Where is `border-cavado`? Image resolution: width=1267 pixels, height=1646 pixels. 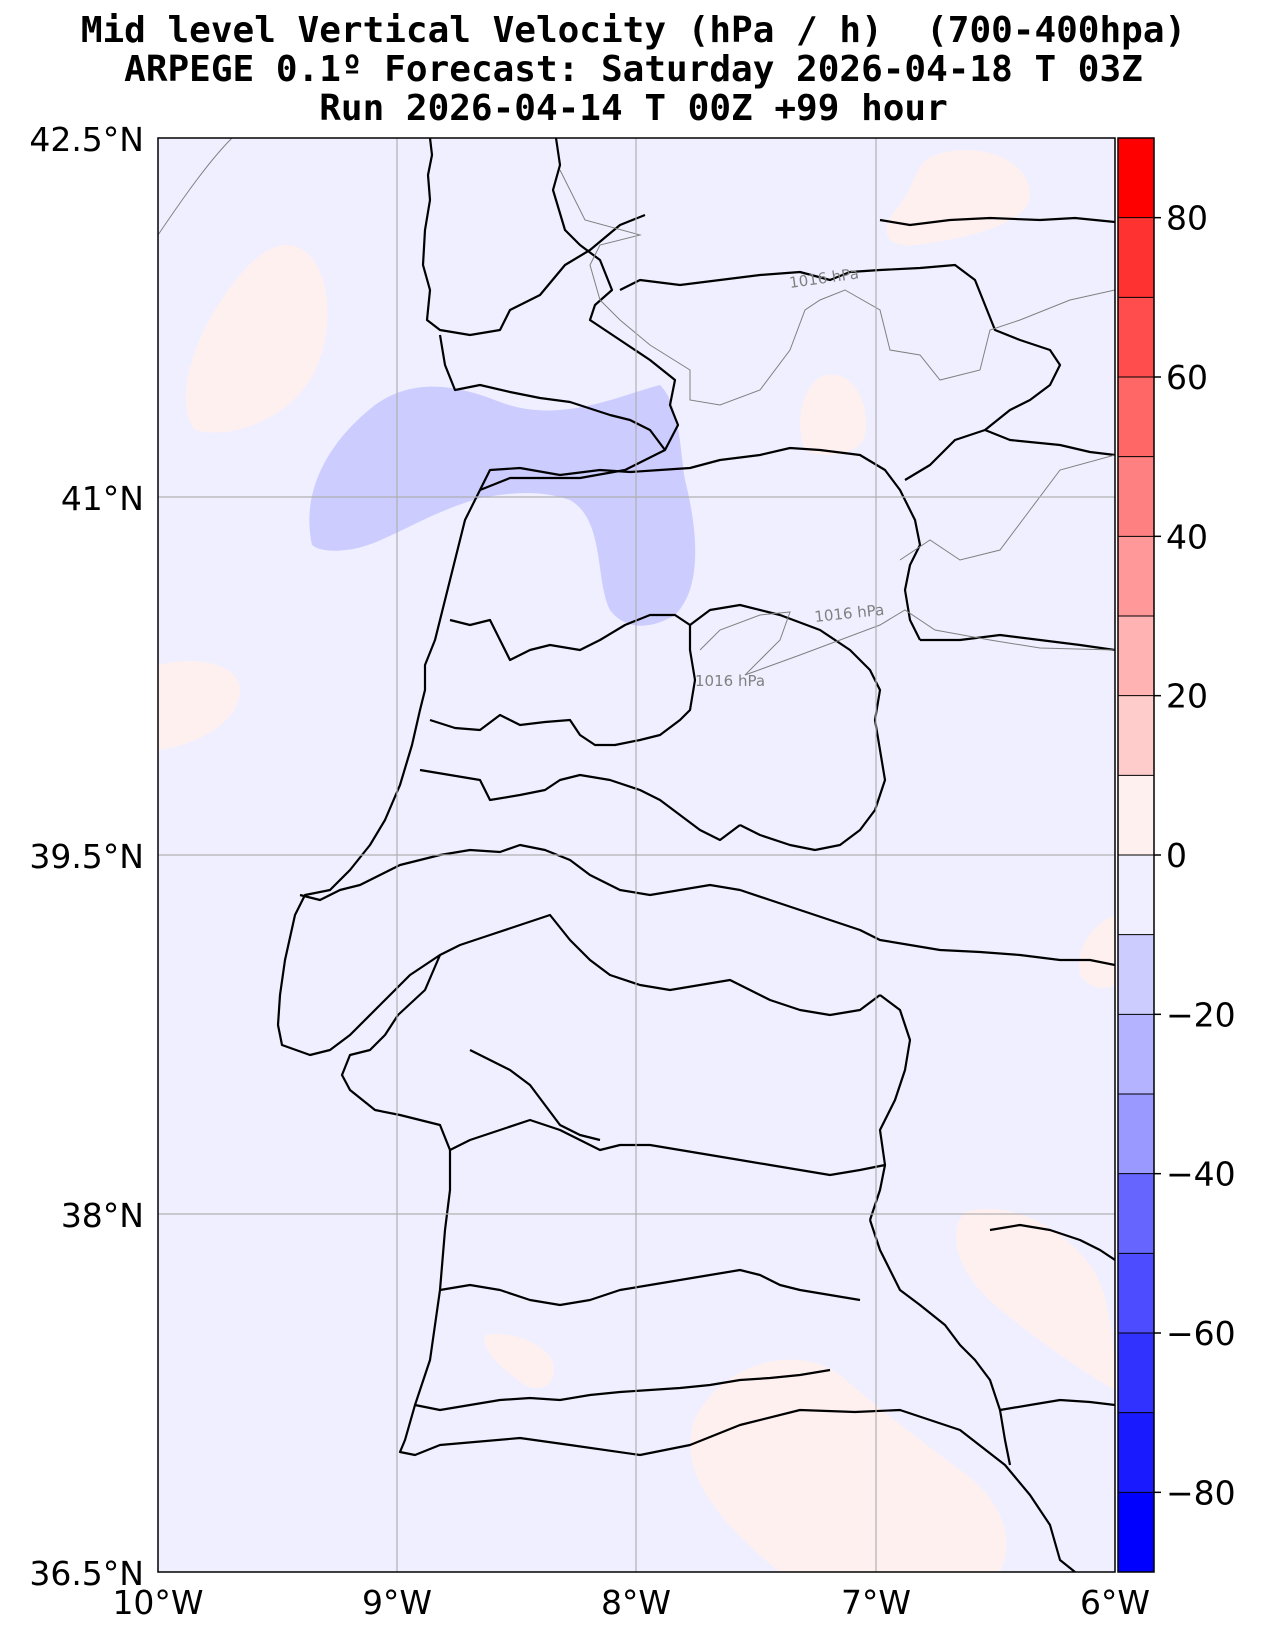
border-cavado is located at coordinates (552, 392).